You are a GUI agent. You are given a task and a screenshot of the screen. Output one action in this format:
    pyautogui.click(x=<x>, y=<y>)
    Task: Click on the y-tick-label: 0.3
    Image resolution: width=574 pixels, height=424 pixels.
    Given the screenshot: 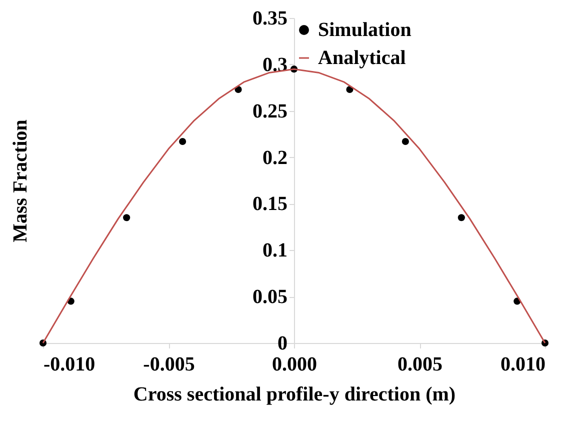 What is the action you would take?
    pyautogui.click(x=275, y=65)
    